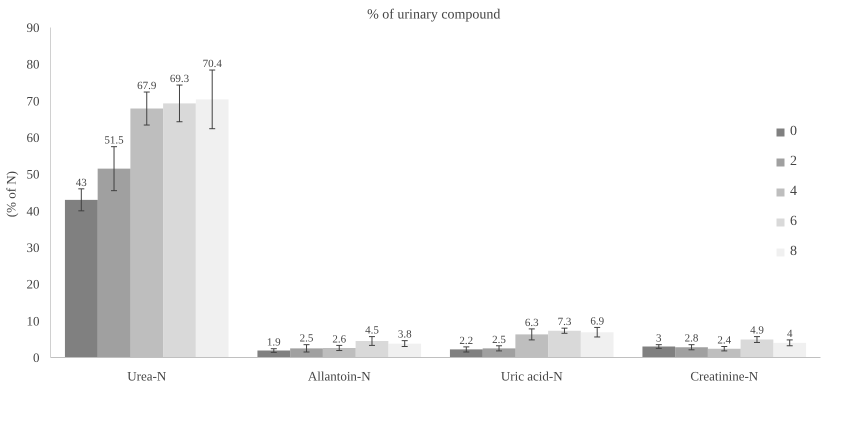 The image size is (845, 427). Describe the element at coordinates (147, 376) in the screenshot. I see `x-tick-label: Urea-N` at that location.